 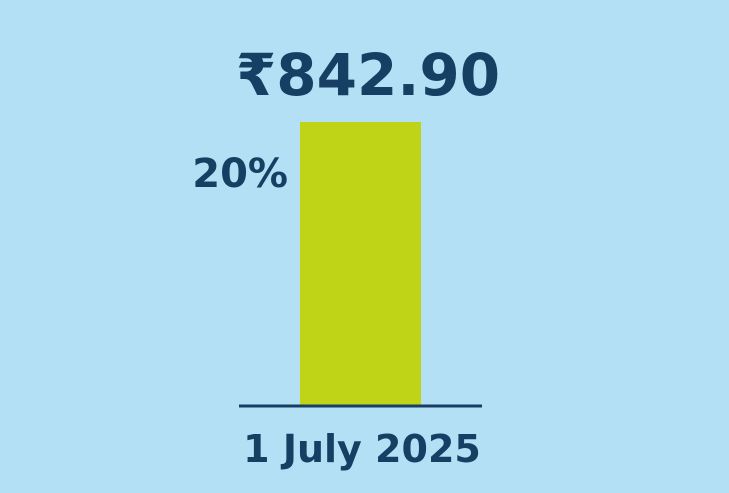 What do you see at coordinates (368, 75) in the screenshot?
I see `bar-value-label: ₹842.90` at bounding box center [368, 75].